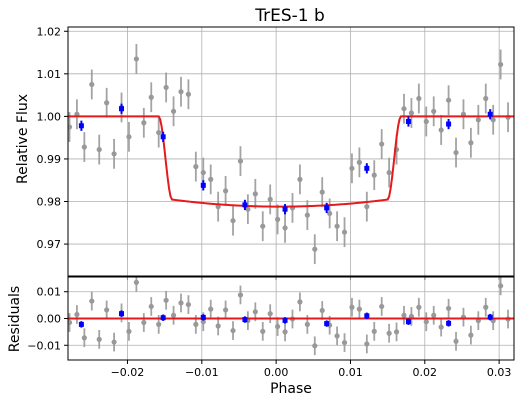 Image resolution: width=521 pixels, height=404 pixels. Describe the element at coordinates (49, 202) in the screenshot. I see `flux-y-tick-label: 0.98` at that location.